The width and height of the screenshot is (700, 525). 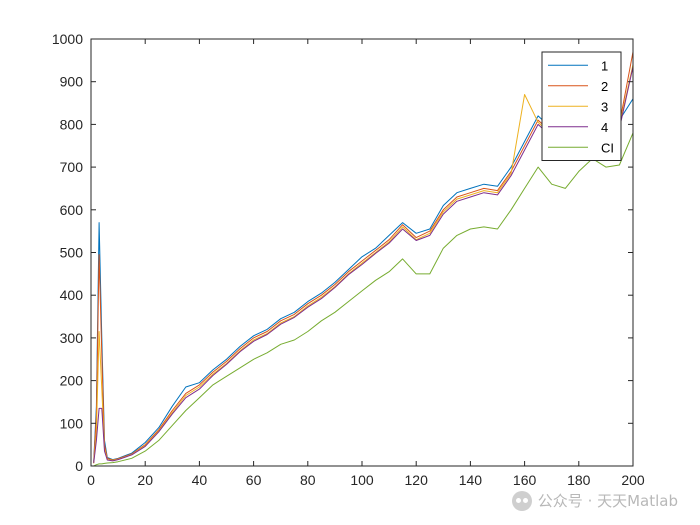 What do you see at coordinates (91, 480) in the screenshot?
I see `x-tick-label: 0` at bounding box center [91, 480].